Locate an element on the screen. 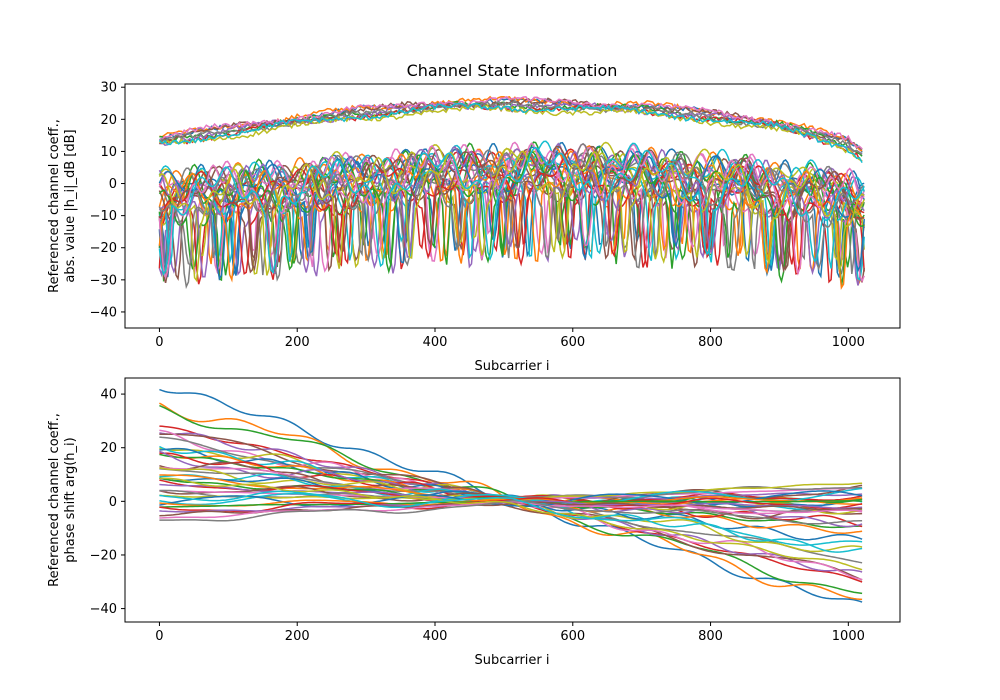 The height and width of the screenshot is (700, 1000). magnitude-ytick-label: 0 is located at coordinates (113, 184).